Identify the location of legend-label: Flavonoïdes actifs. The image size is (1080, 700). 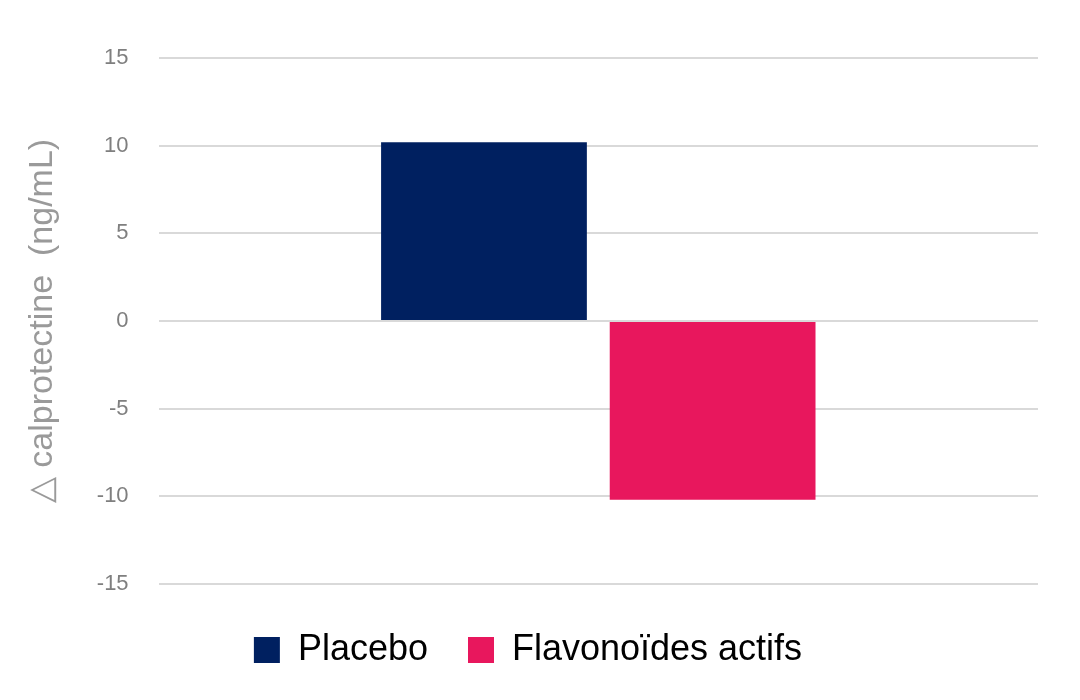
(657, 647).